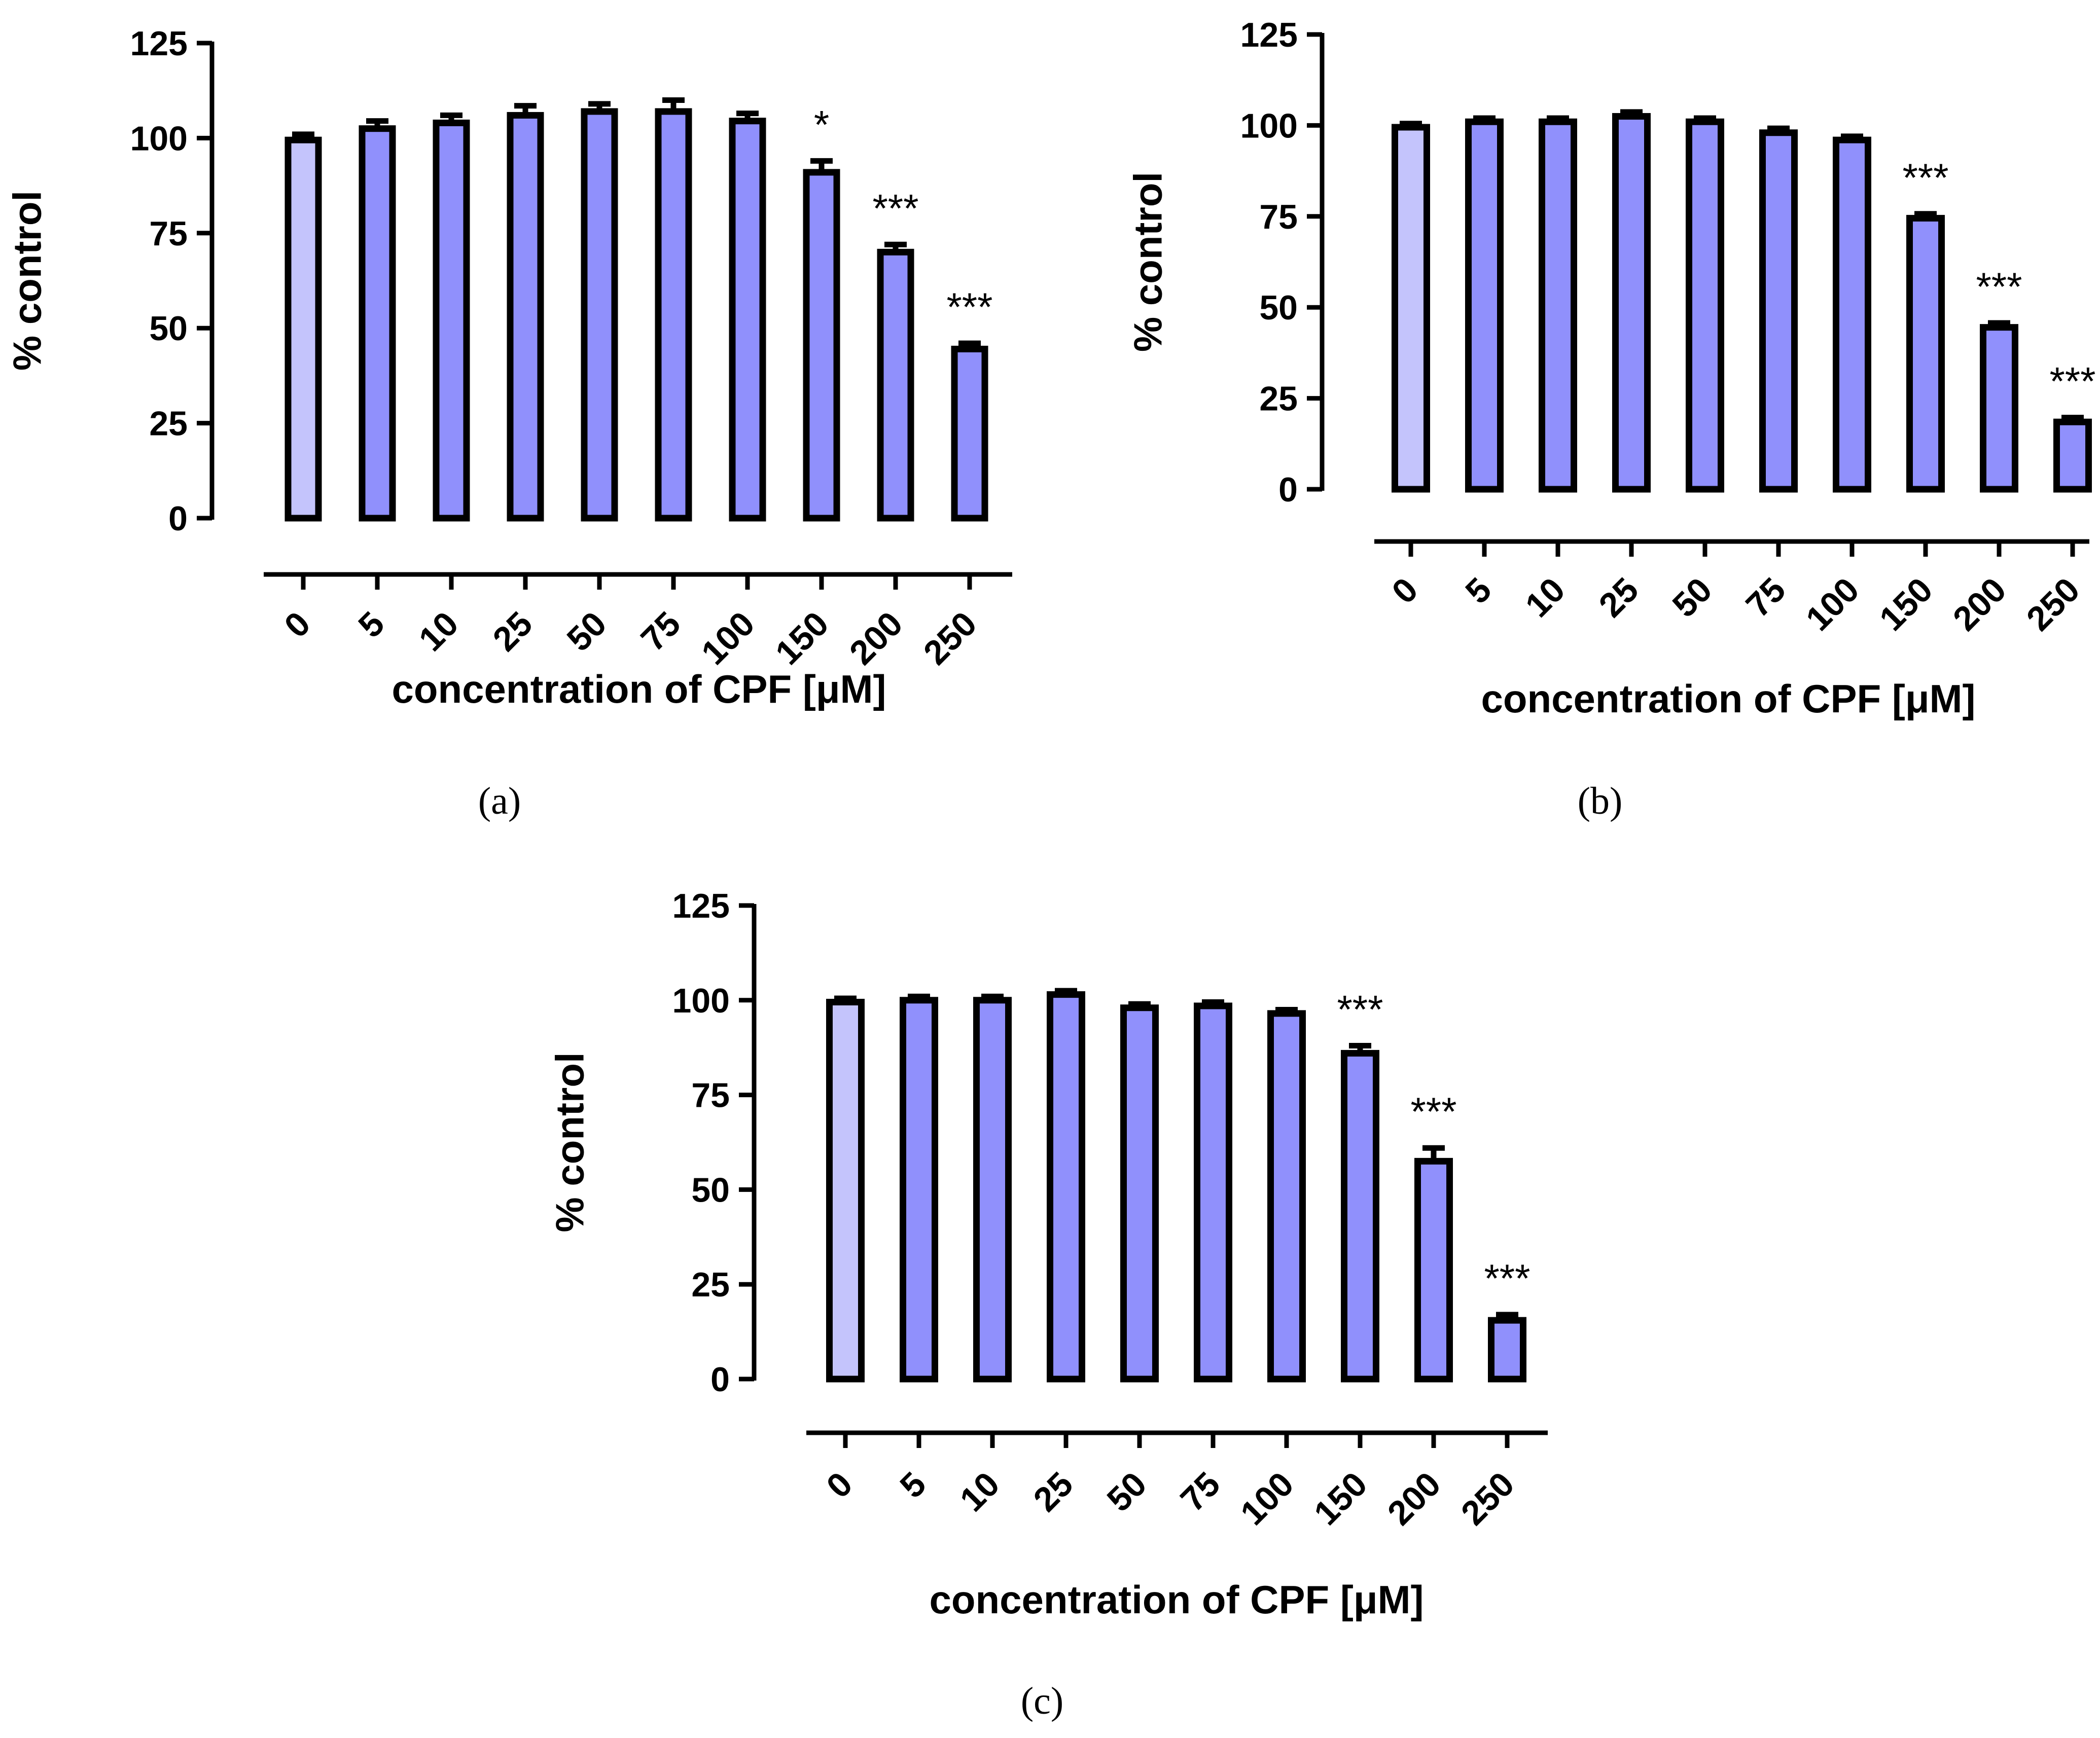 The height and width of the screenshot is (1738, 2100). I want to click on panel-caption: (c), so click(1042, 1701).